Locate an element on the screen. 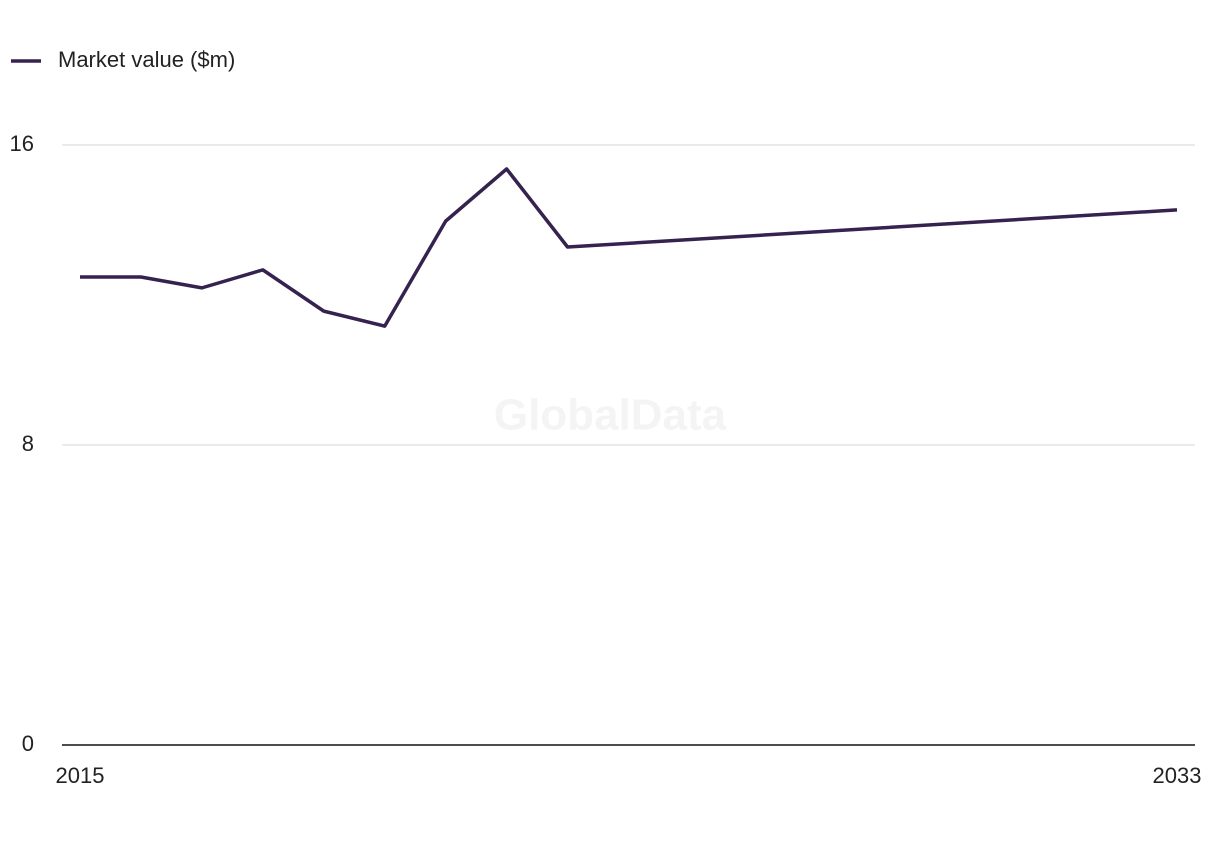 This screenshot has width=1220, height=841. y-tick-label: 8 is located at coordinates (28, 443).